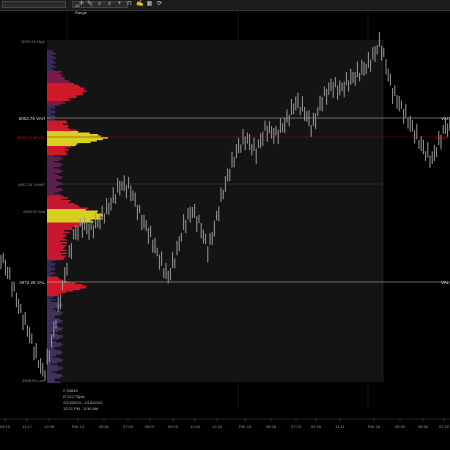 Image resolution: width=450 pixels, height=450 pixels. Describe the element at coordinates (82, 8) in the screenshot. I see `range-type-select: 20 Range` at that location.